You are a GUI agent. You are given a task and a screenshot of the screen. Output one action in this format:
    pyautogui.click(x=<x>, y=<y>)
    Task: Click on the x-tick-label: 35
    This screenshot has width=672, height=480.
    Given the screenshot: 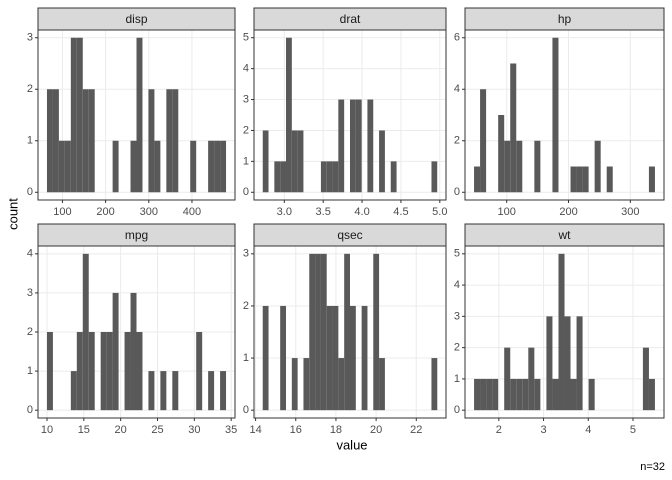 What is the action you would take?
    pyautogui.click(x=231, y=430)
    